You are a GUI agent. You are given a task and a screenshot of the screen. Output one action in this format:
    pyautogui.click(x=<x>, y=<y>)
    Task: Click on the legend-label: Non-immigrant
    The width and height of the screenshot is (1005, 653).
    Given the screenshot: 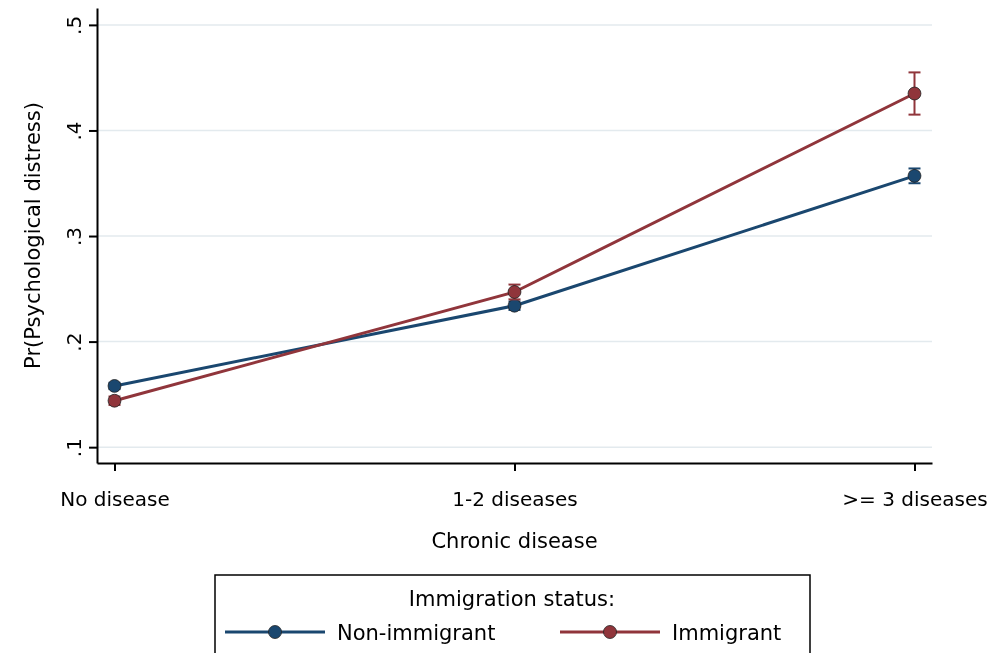 What is the action you would take?
    pyautogui.click(x=416, y=633)
    